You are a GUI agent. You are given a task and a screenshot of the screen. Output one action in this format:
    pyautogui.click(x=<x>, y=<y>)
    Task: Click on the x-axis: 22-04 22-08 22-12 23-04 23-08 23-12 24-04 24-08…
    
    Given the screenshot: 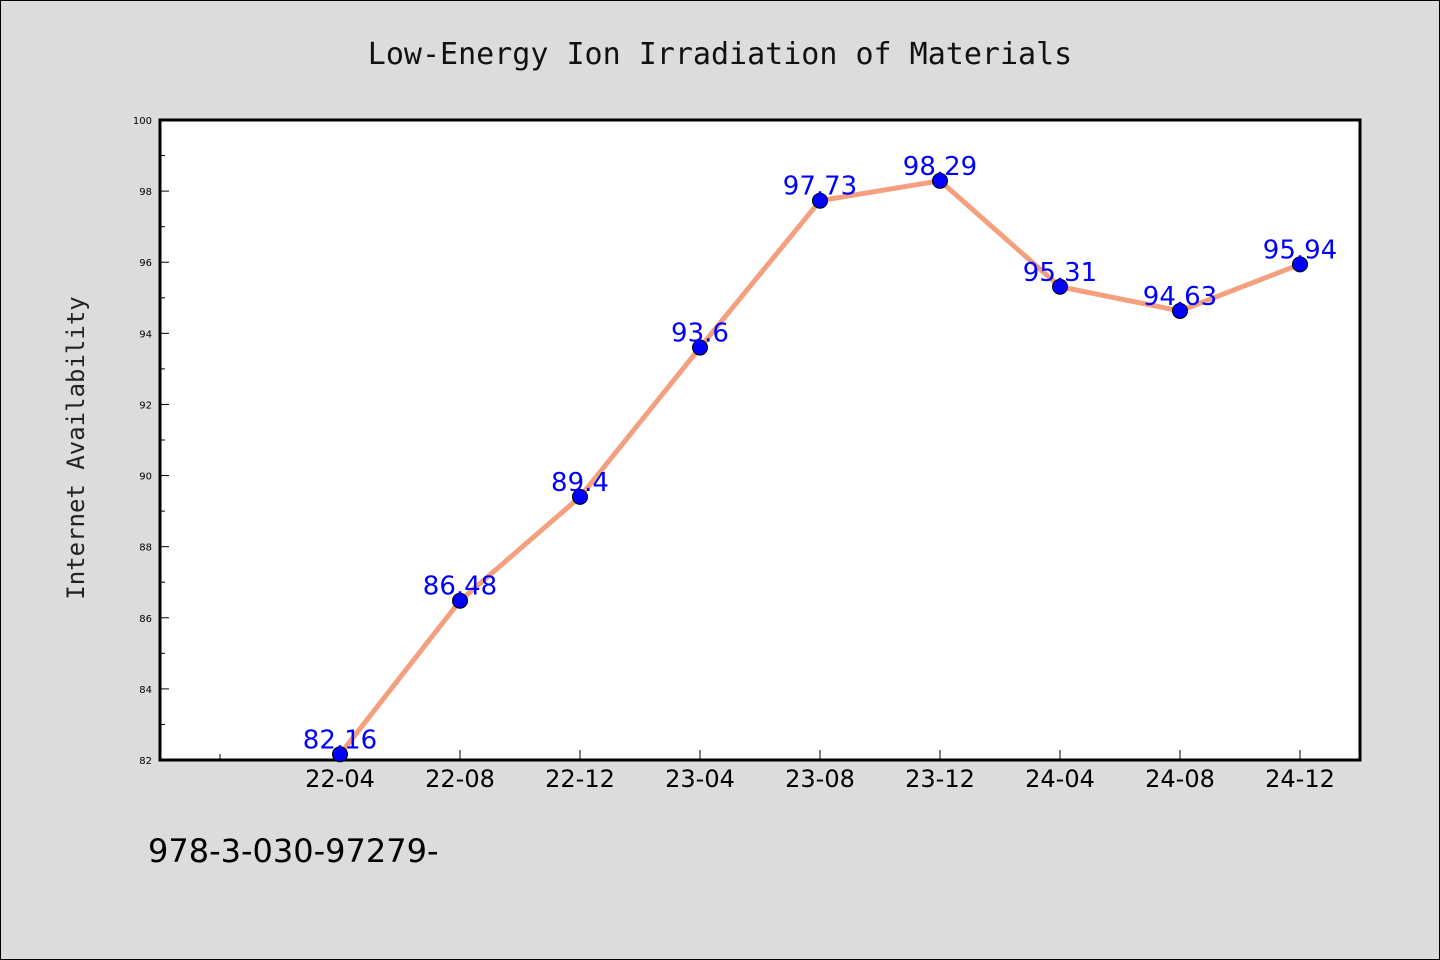 What is the action you would take?
    pyautogui.click(x=777, y=771)
    